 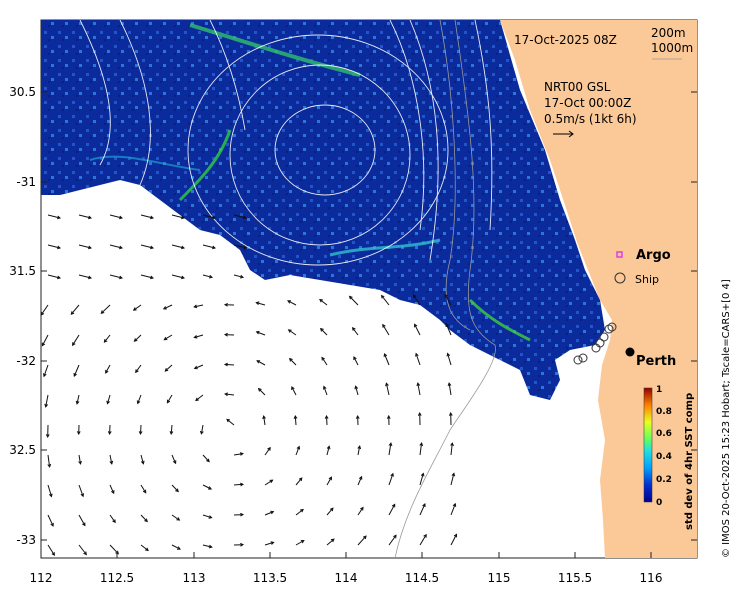 What do you see at coordinates (26, 182) in the screenshot?
I see `y-tick-label: -31` at bounding box center [26, 182].